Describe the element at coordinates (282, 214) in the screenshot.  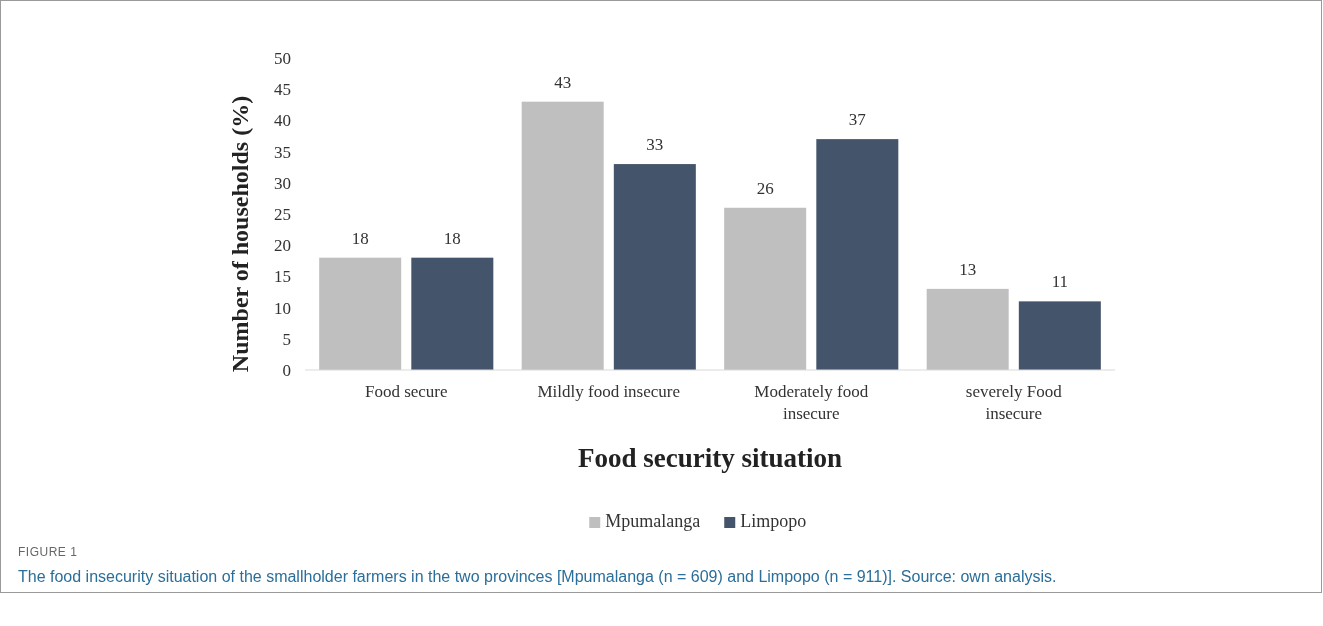
I see `y-tick-label: 25` at that location.